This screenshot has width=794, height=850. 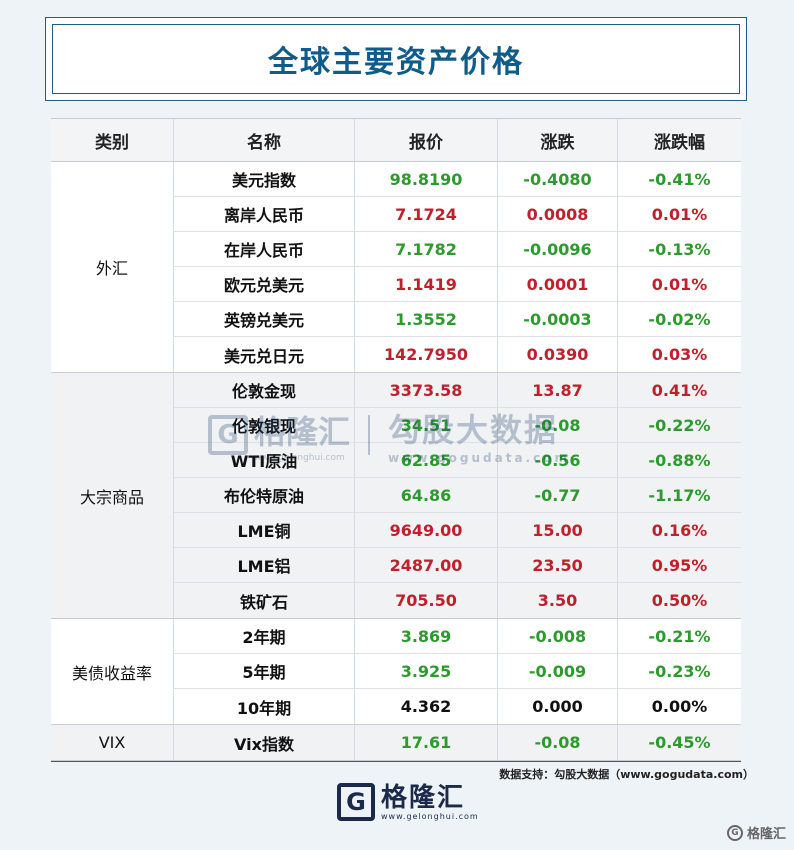 What do you see at coordinates (264, 636) in the screenshot?
I see `name-cell: 2年期` at bounding box center [264, 636].